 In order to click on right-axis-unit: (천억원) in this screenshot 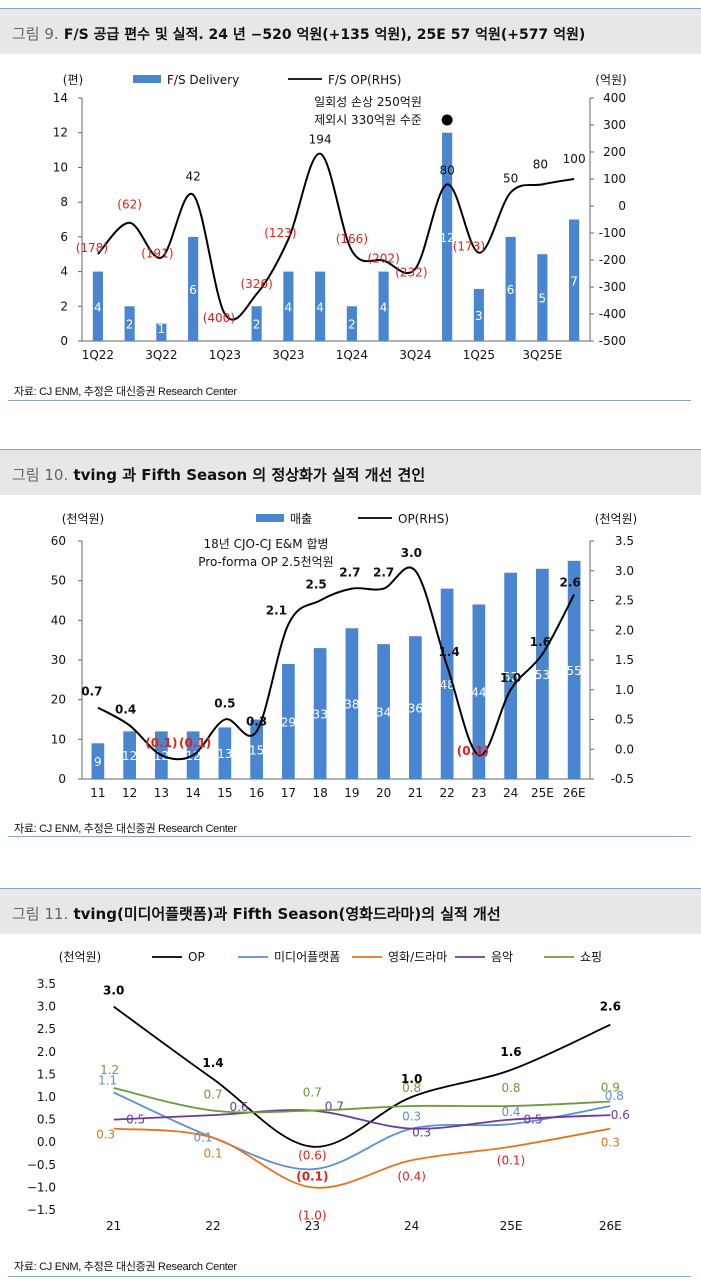, I will do `click(616, 518)`.